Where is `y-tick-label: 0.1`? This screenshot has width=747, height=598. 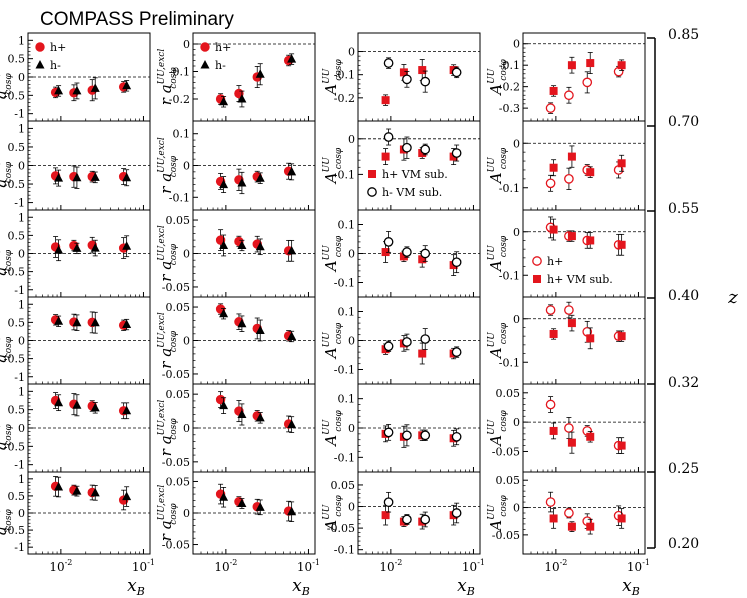
y-tick-label: 0.1 is located at coordinates (347, 225).